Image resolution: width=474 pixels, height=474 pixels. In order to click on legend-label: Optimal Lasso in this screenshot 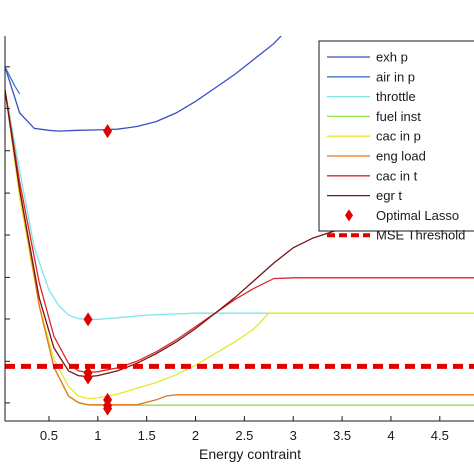, I will do `click(417, 215)`.